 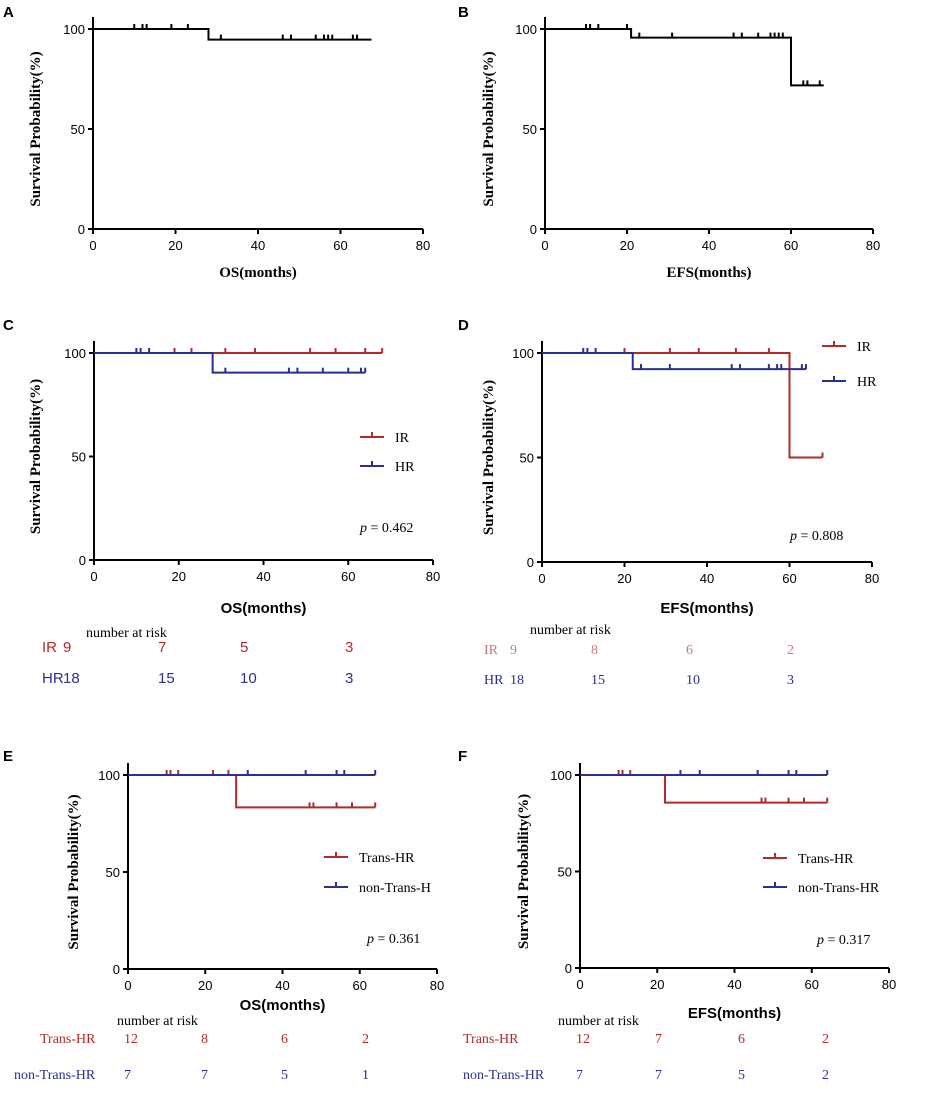 What do you see at coordinates (693, 680) in the screenshot?
I see `risk-value: 10` at bounding box center [693, 680].